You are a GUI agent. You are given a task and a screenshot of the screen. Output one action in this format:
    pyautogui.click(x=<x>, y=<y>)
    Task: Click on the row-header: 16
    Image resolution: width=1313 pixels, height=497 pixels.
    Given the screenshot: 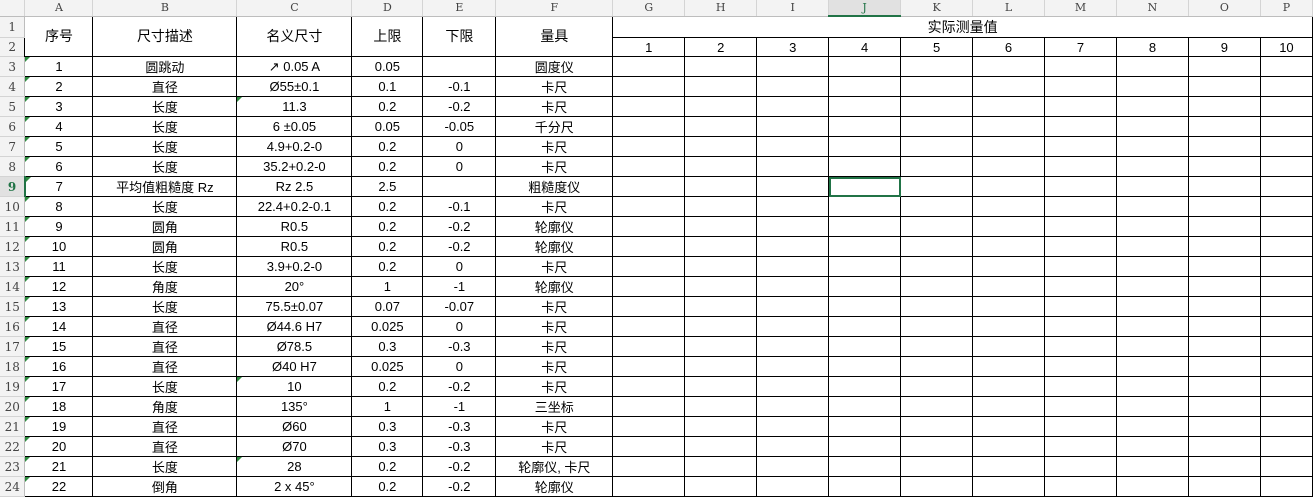 What is the action you would take?
    pyautogui.click(x=13, y=326)
    